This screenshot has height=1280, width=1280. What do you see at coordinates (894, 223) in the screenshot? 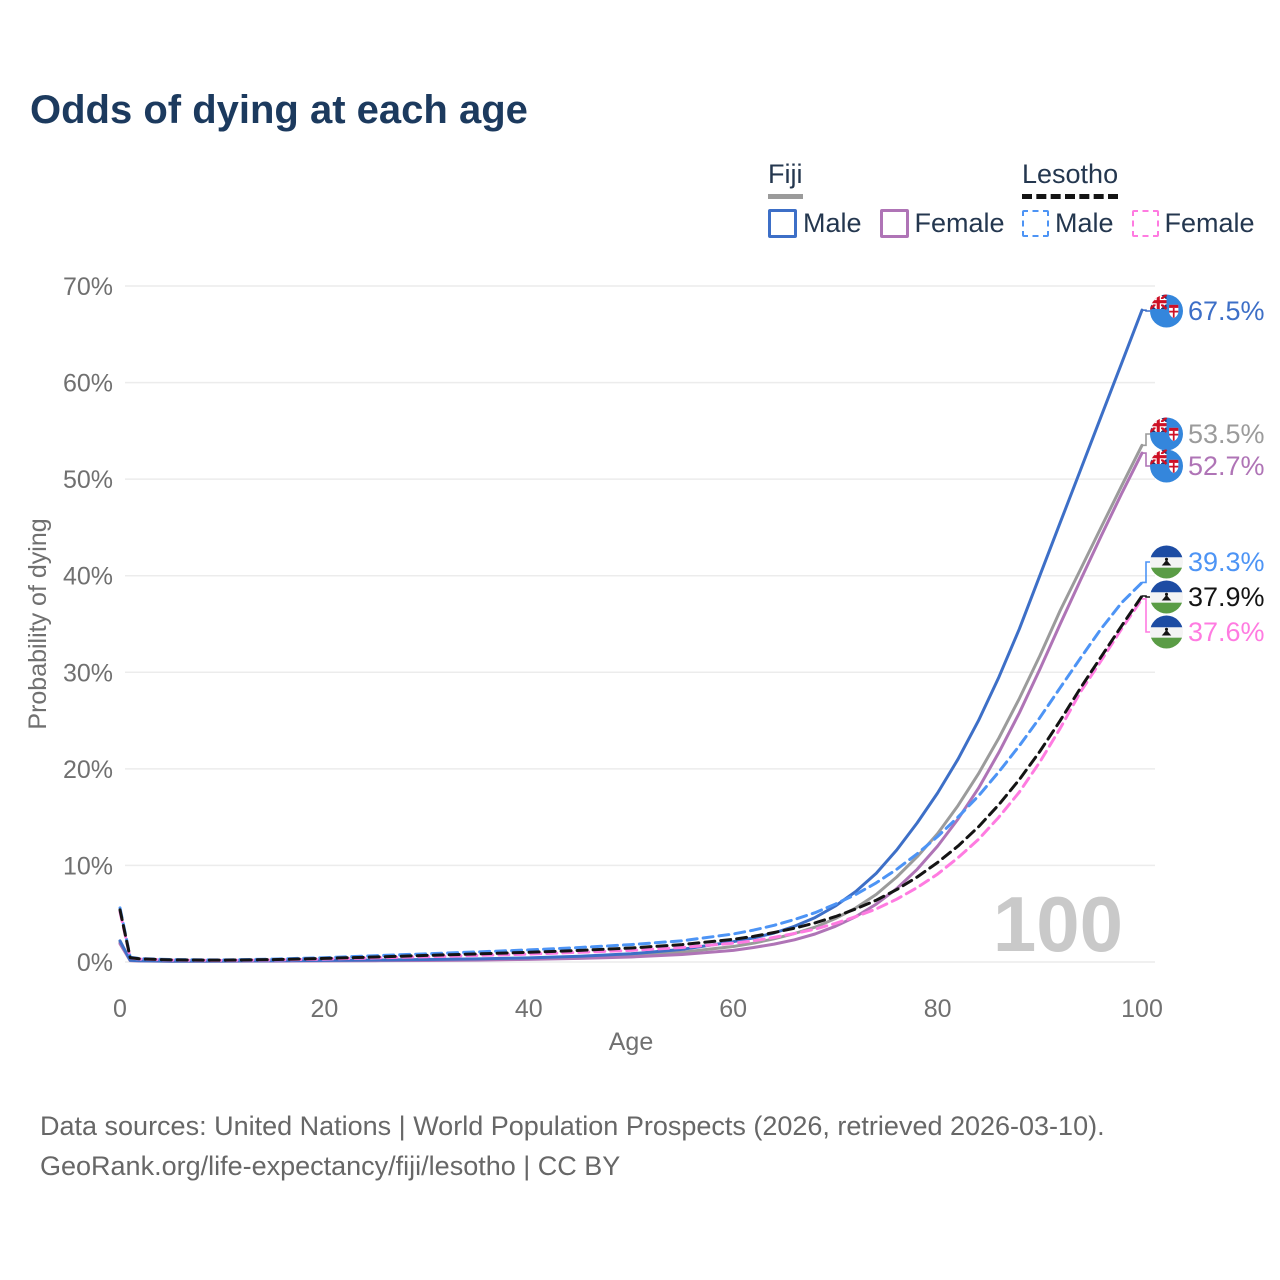
I see `fiji-female-checkbox-icon` at bounding box center [894, 223].